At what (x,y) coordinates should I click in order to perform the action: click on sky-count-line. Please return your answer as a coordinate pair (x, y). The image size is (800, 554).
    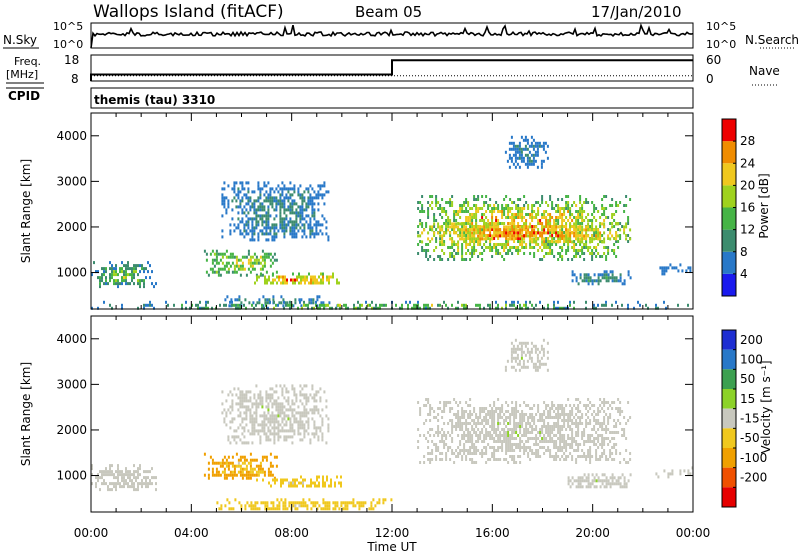
    Looking at the image, I should click on (392, 36).